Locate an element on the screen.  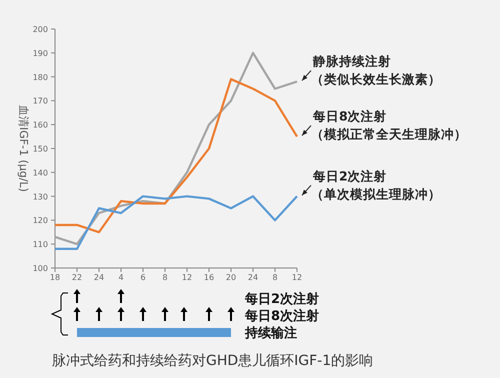
y-tick-label: 150 is located at coordinates (40, 149).